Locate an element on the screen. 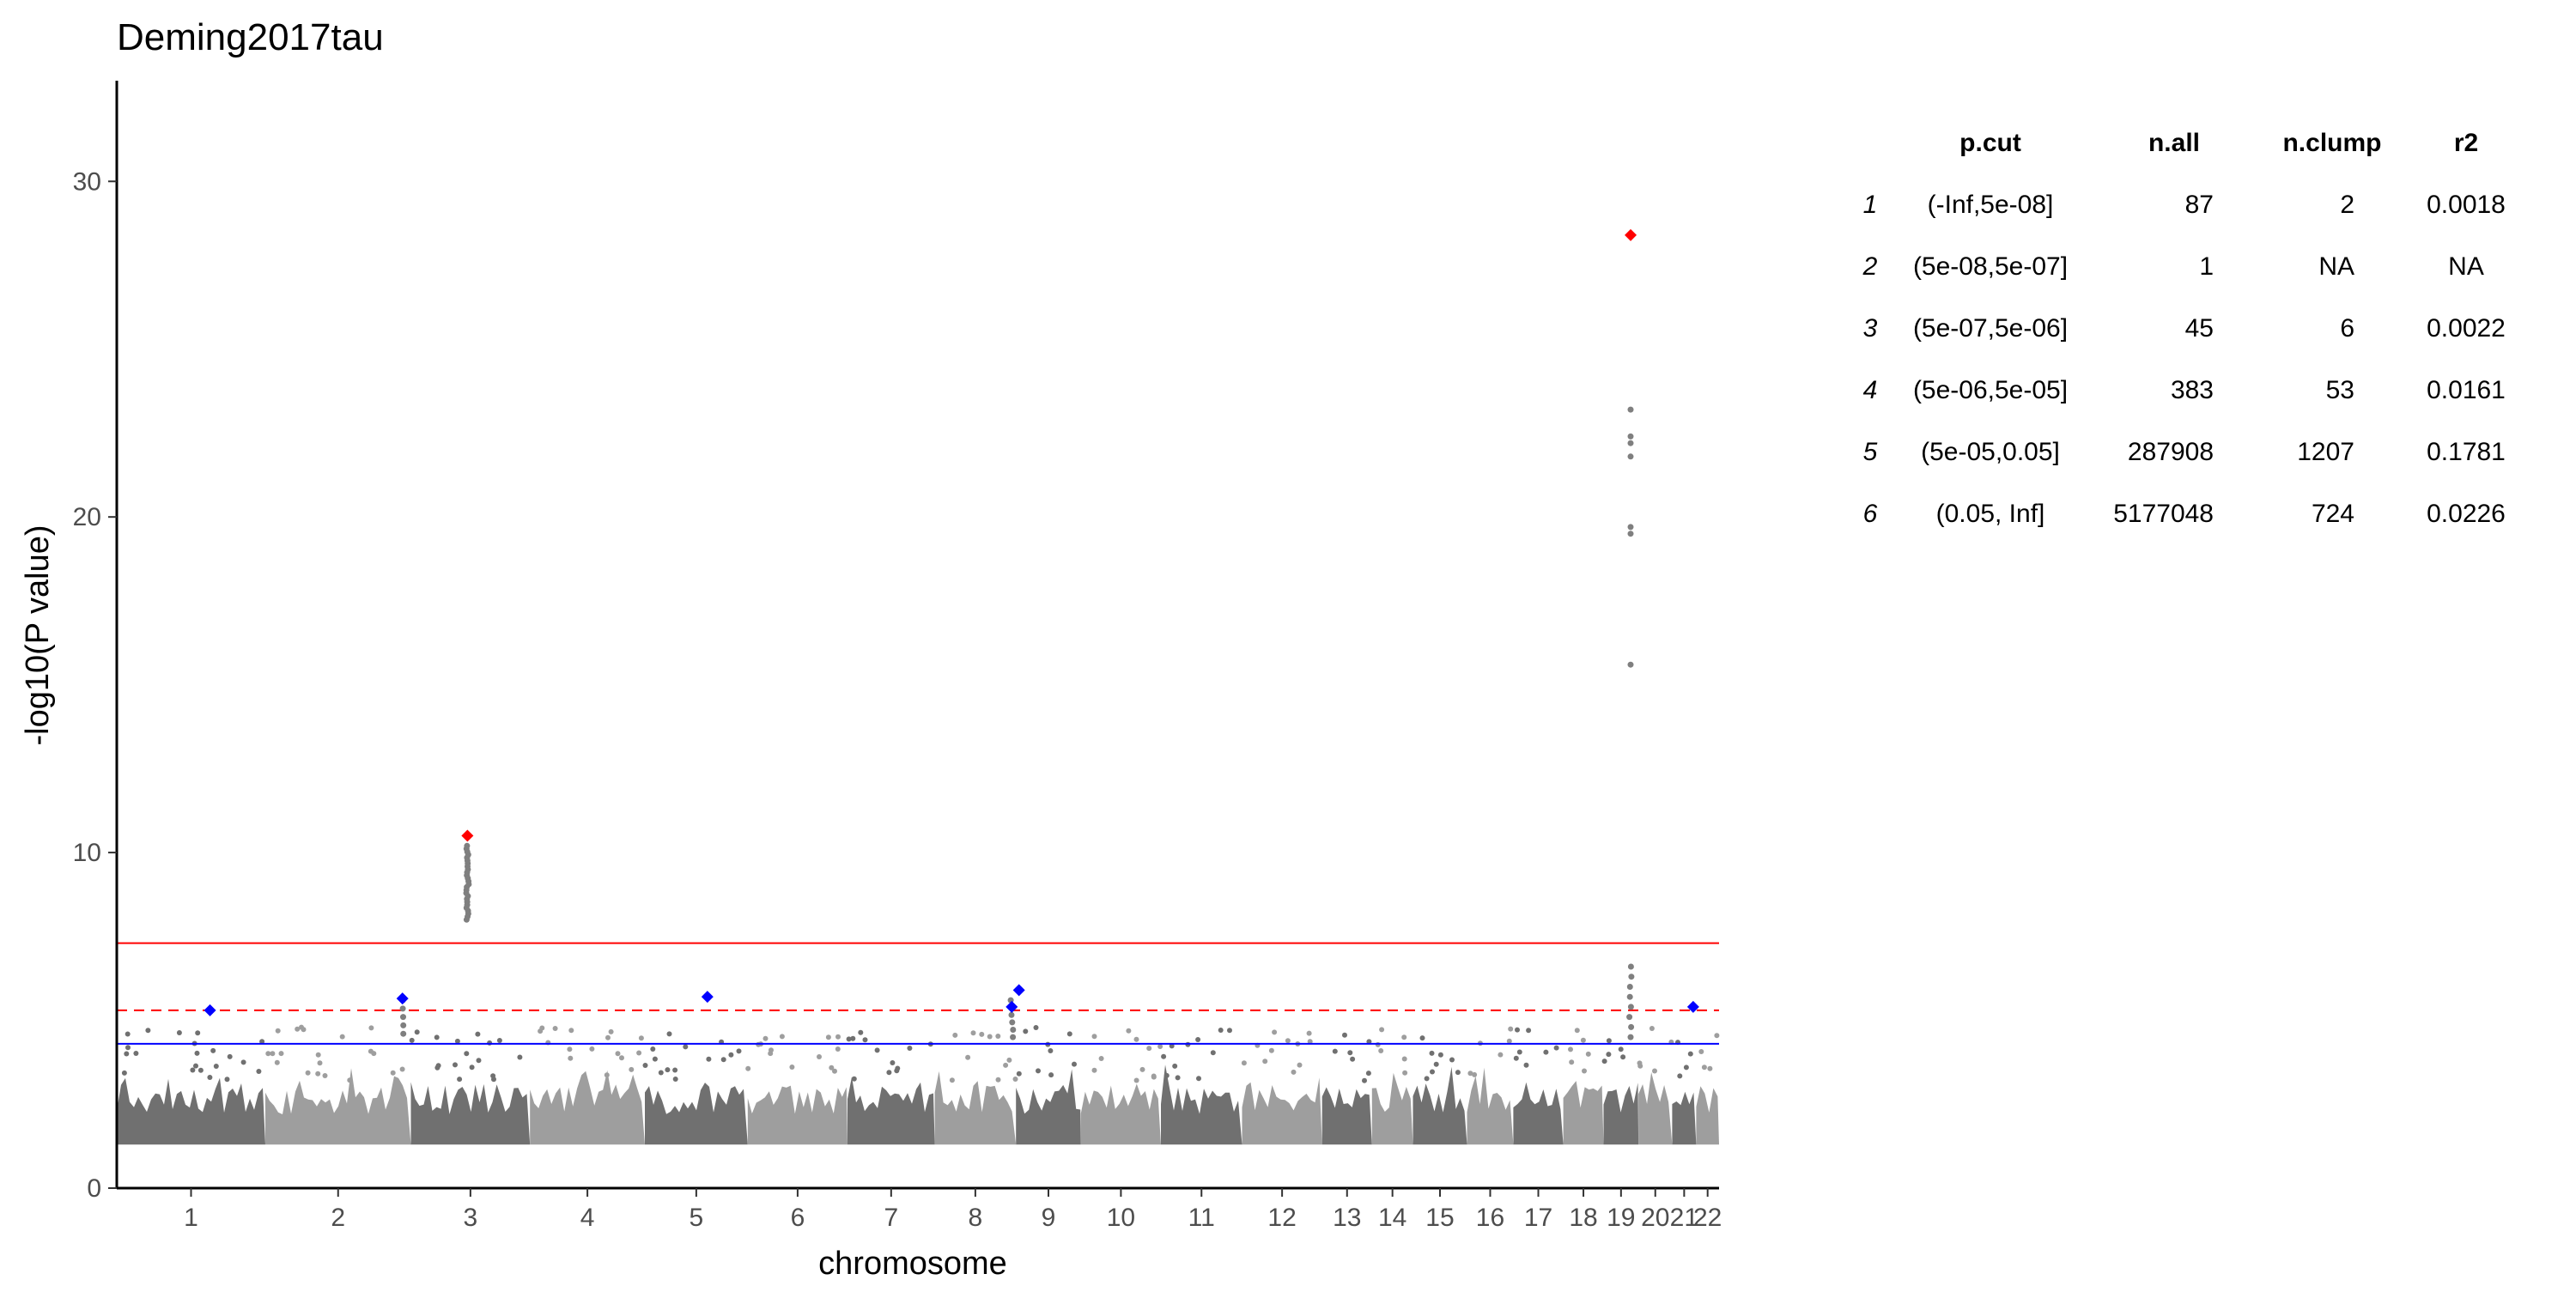 The height and width of the screenshot is (1292, 2576). background-band-chr13 is located at coordinates (1346, 1116).